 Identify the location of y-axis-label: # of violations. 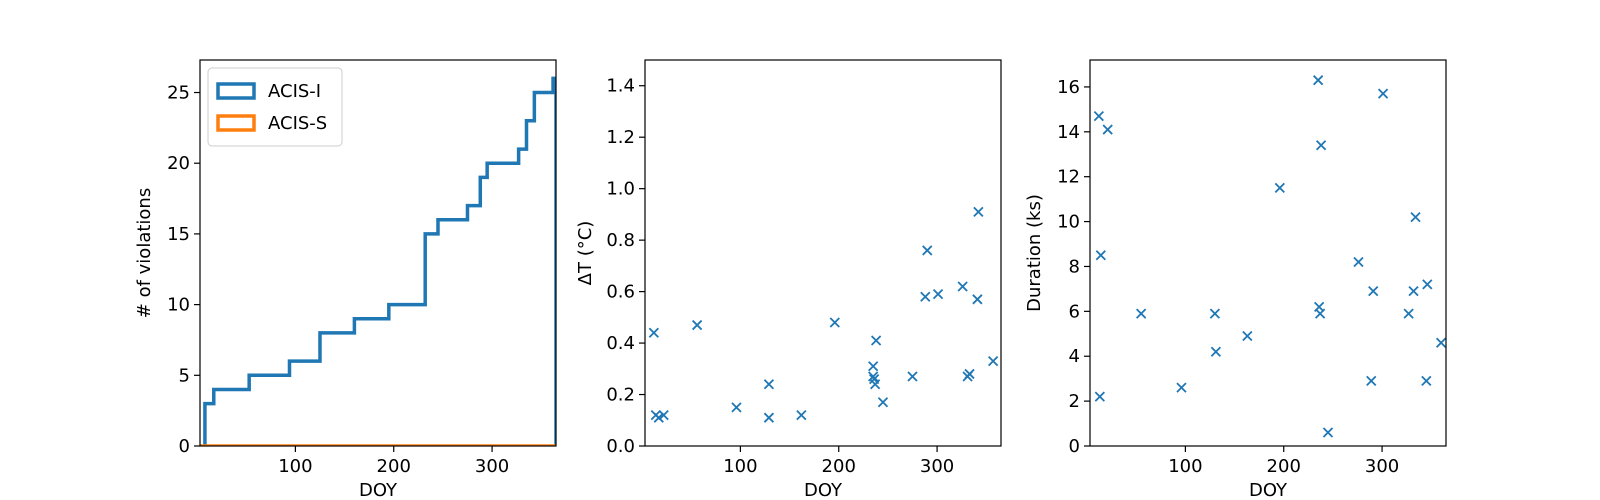
(144, 253).